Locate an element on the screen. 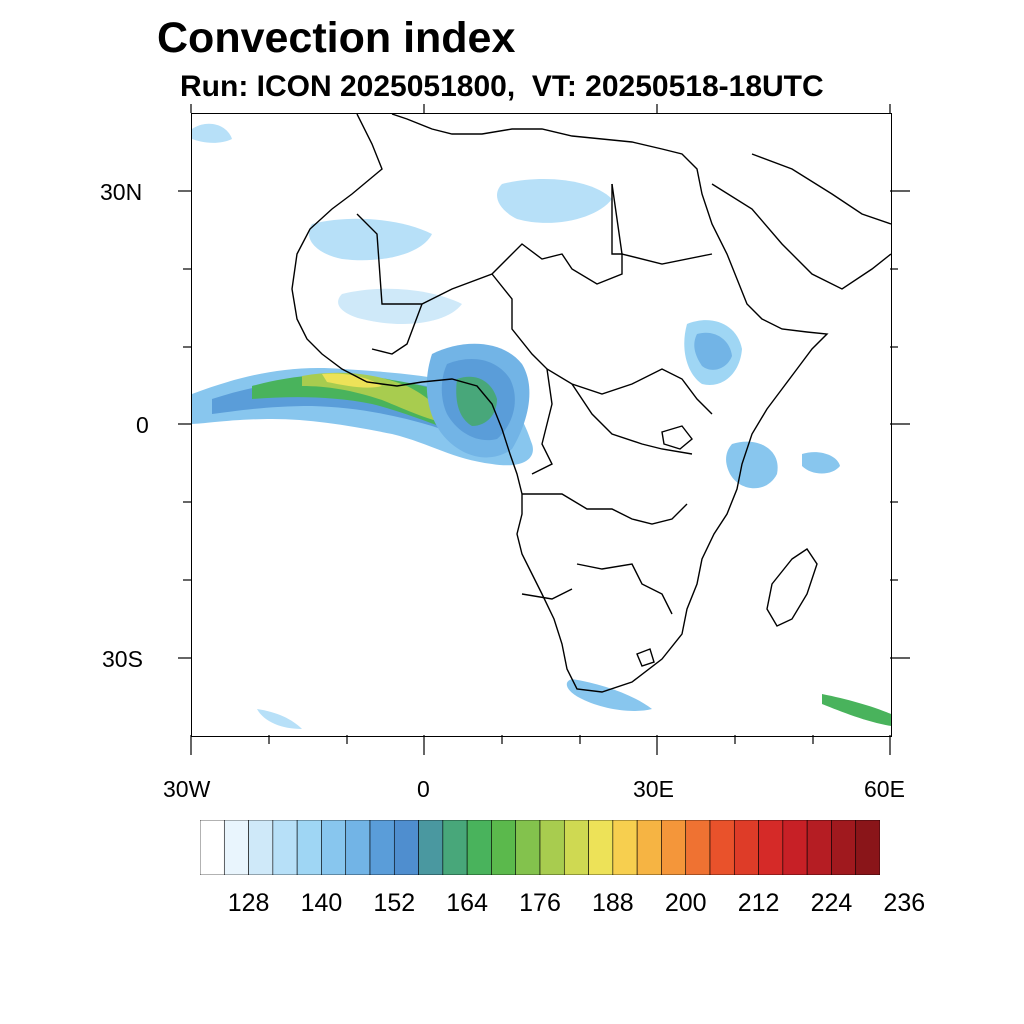  chart-title: Convection index is located at coordinates (336, 38).